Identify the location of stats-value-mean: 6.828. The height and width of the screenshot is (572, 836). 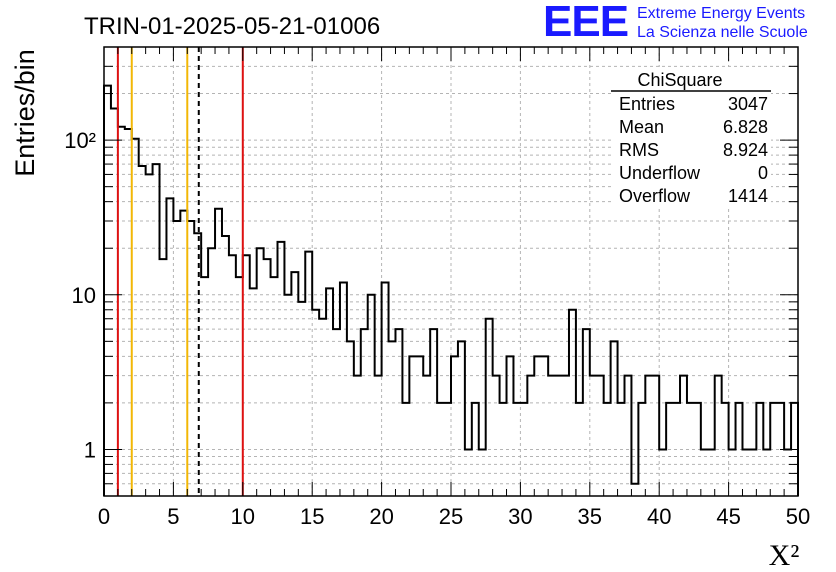
(745, 127).